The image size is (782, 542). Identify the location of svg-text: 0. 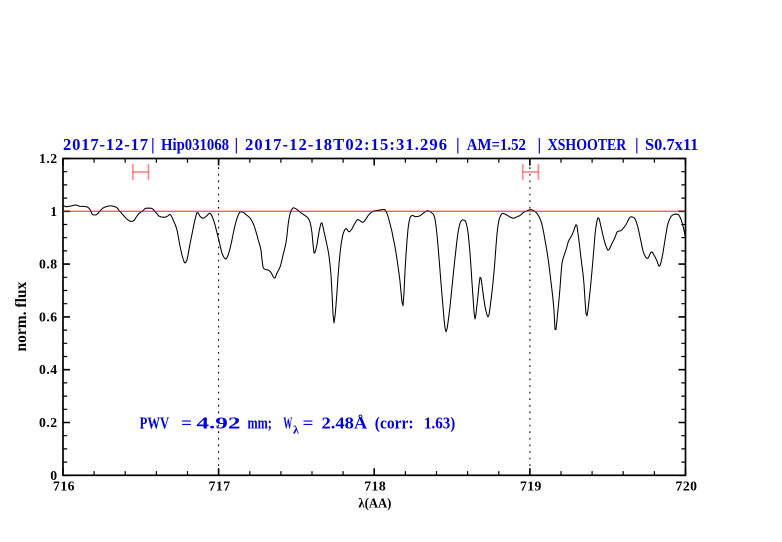
(53, 475).